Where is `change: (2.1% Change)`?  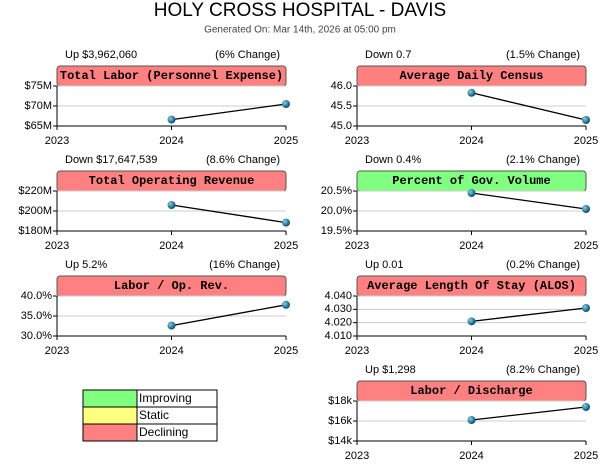 change: (2.1% Change) is located at coordinates (543, 160).